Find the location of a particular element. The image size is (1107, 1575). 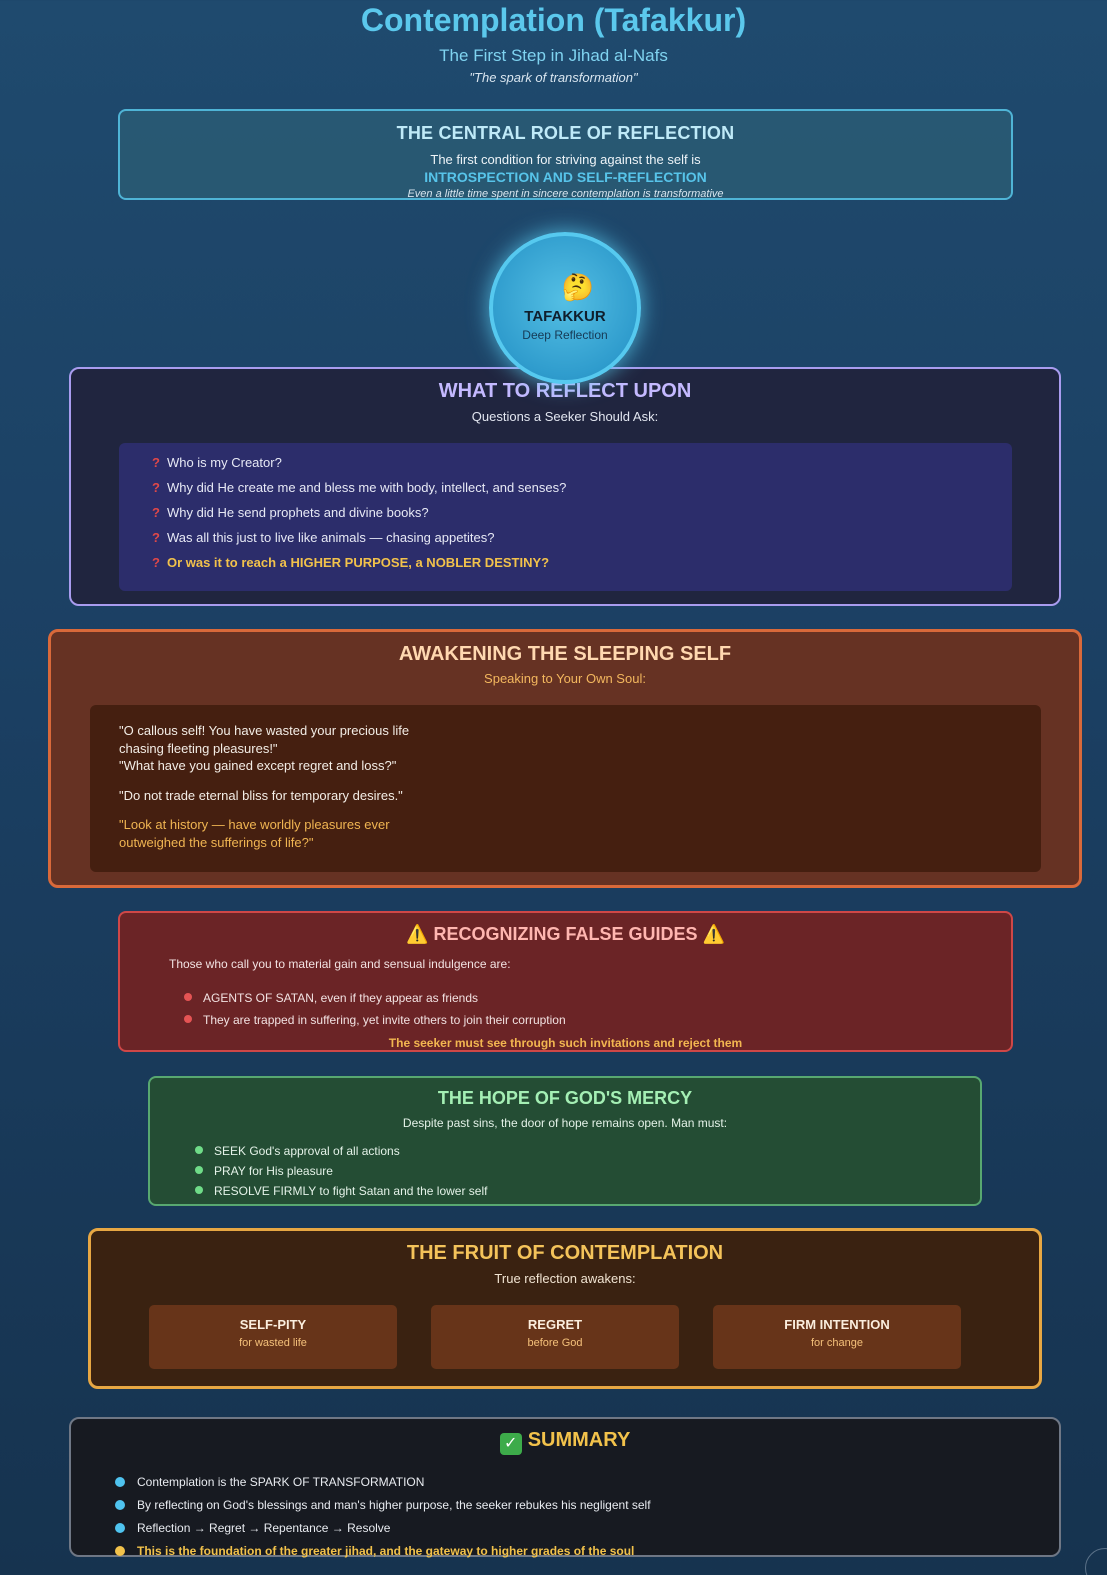

fruit-card-title: REGRET is located at coordinates (555, 1324).